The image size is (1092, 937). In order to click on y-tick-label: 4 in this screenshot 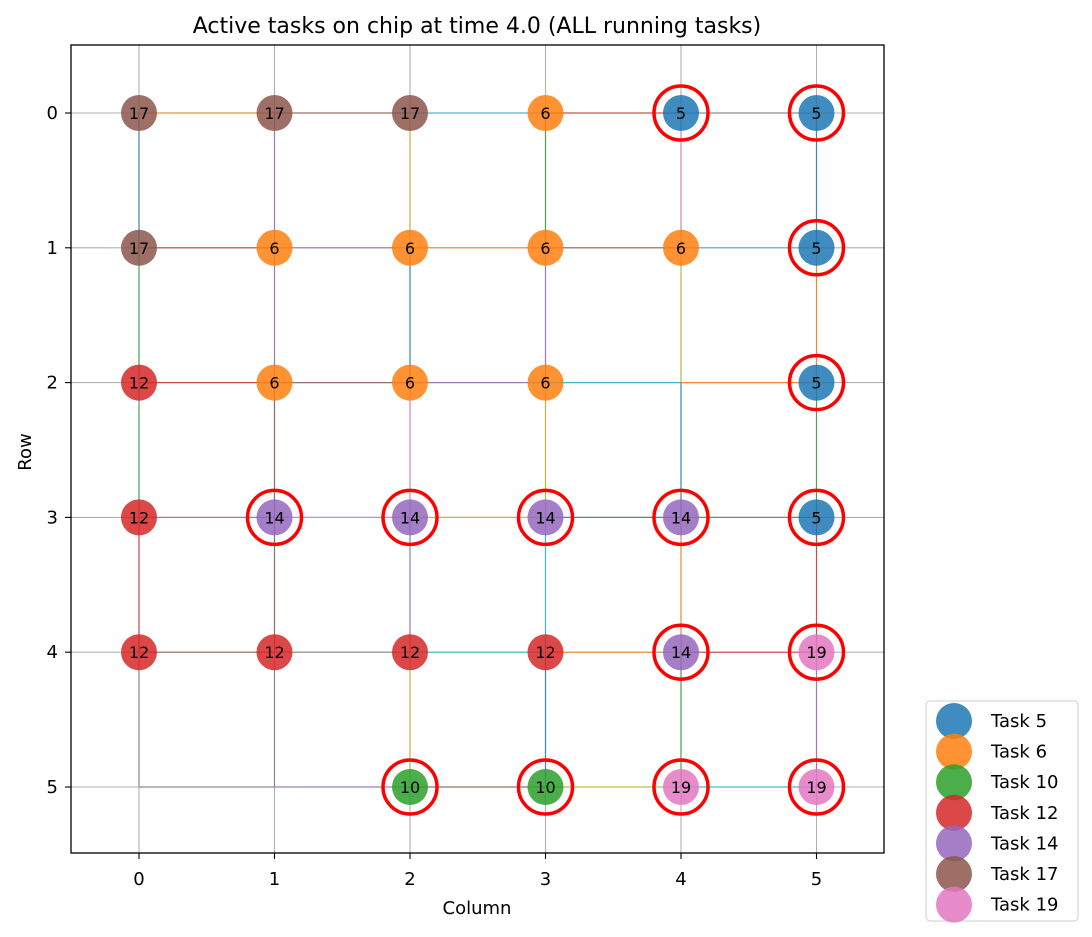, I will do `click(52, 652)`.